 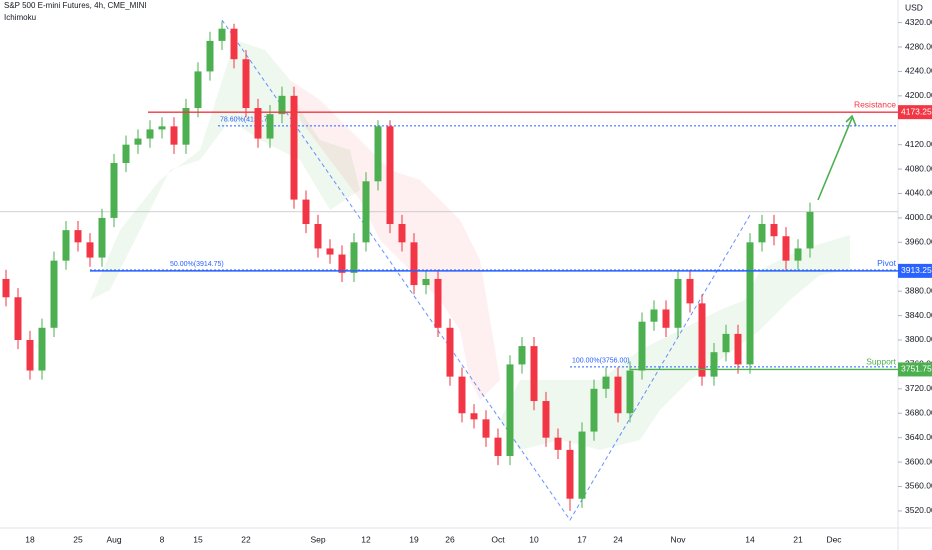 I want to click on level-name: Pivot, so click(x=887, y=263).